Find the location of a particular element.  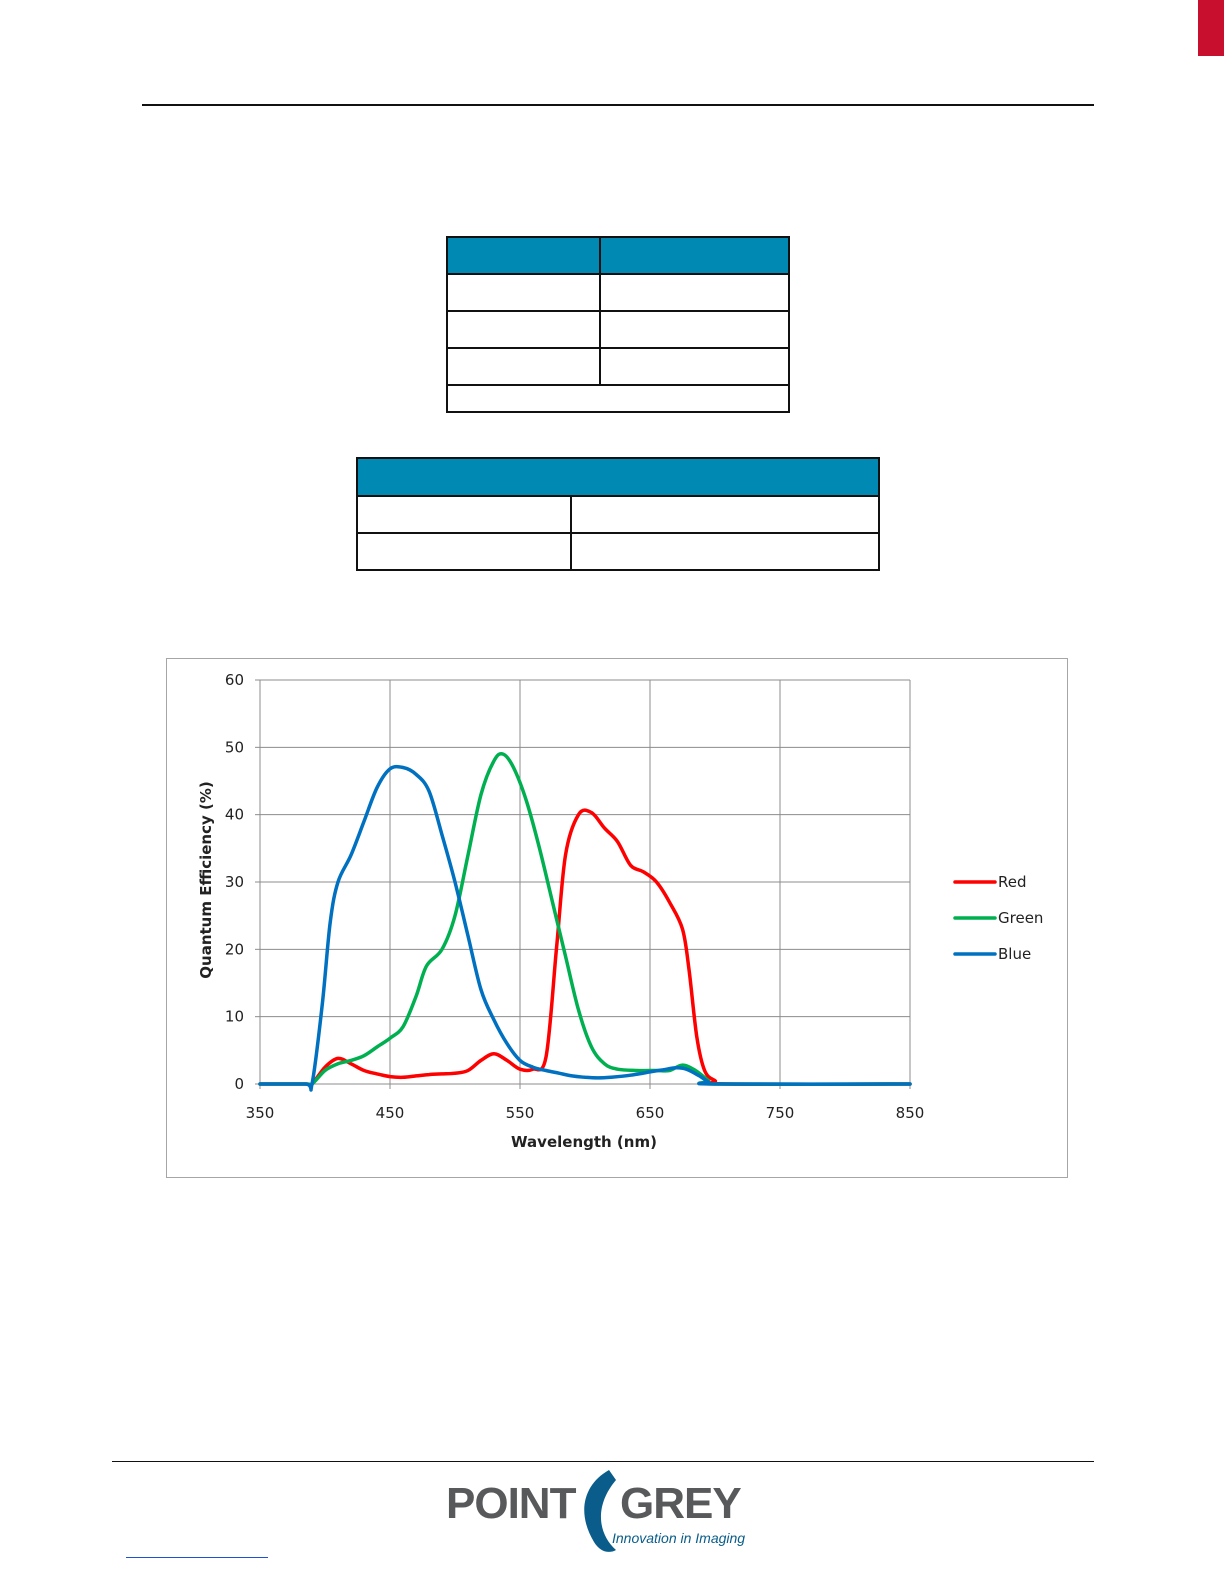

x-tick-label: 450 is located at coordinates (390, 1113).